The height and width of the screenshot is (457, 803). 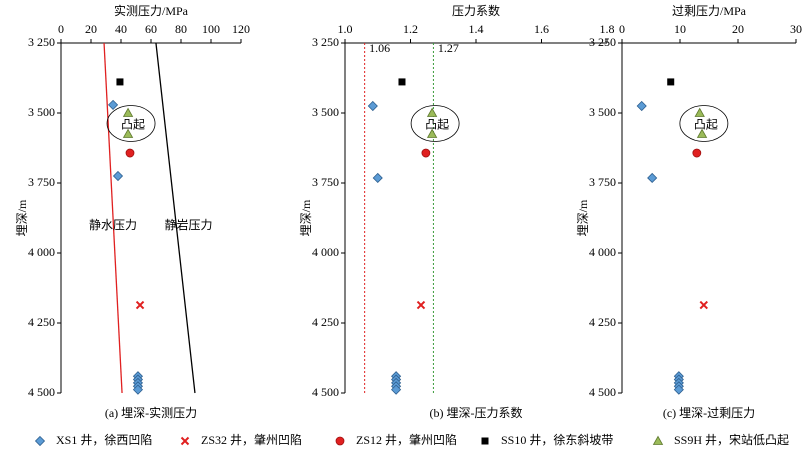 What do you see at coordinates (113, 225) in the screenshot?
I see `line-label: 静水压力` at bounding box center [113, 225].